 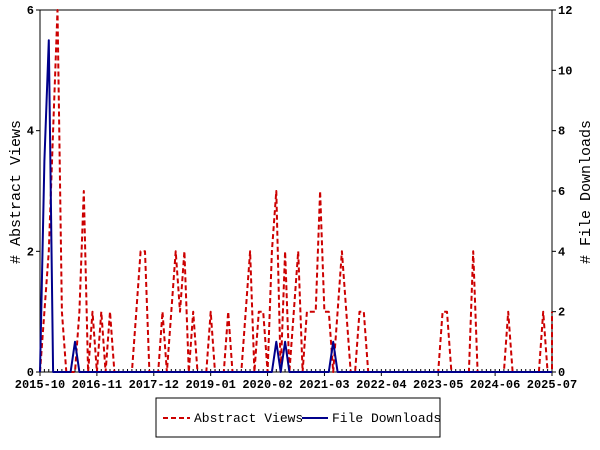 I want to click on legend-label-abstract-views: Abstract Views, so click(x=248, y=418).